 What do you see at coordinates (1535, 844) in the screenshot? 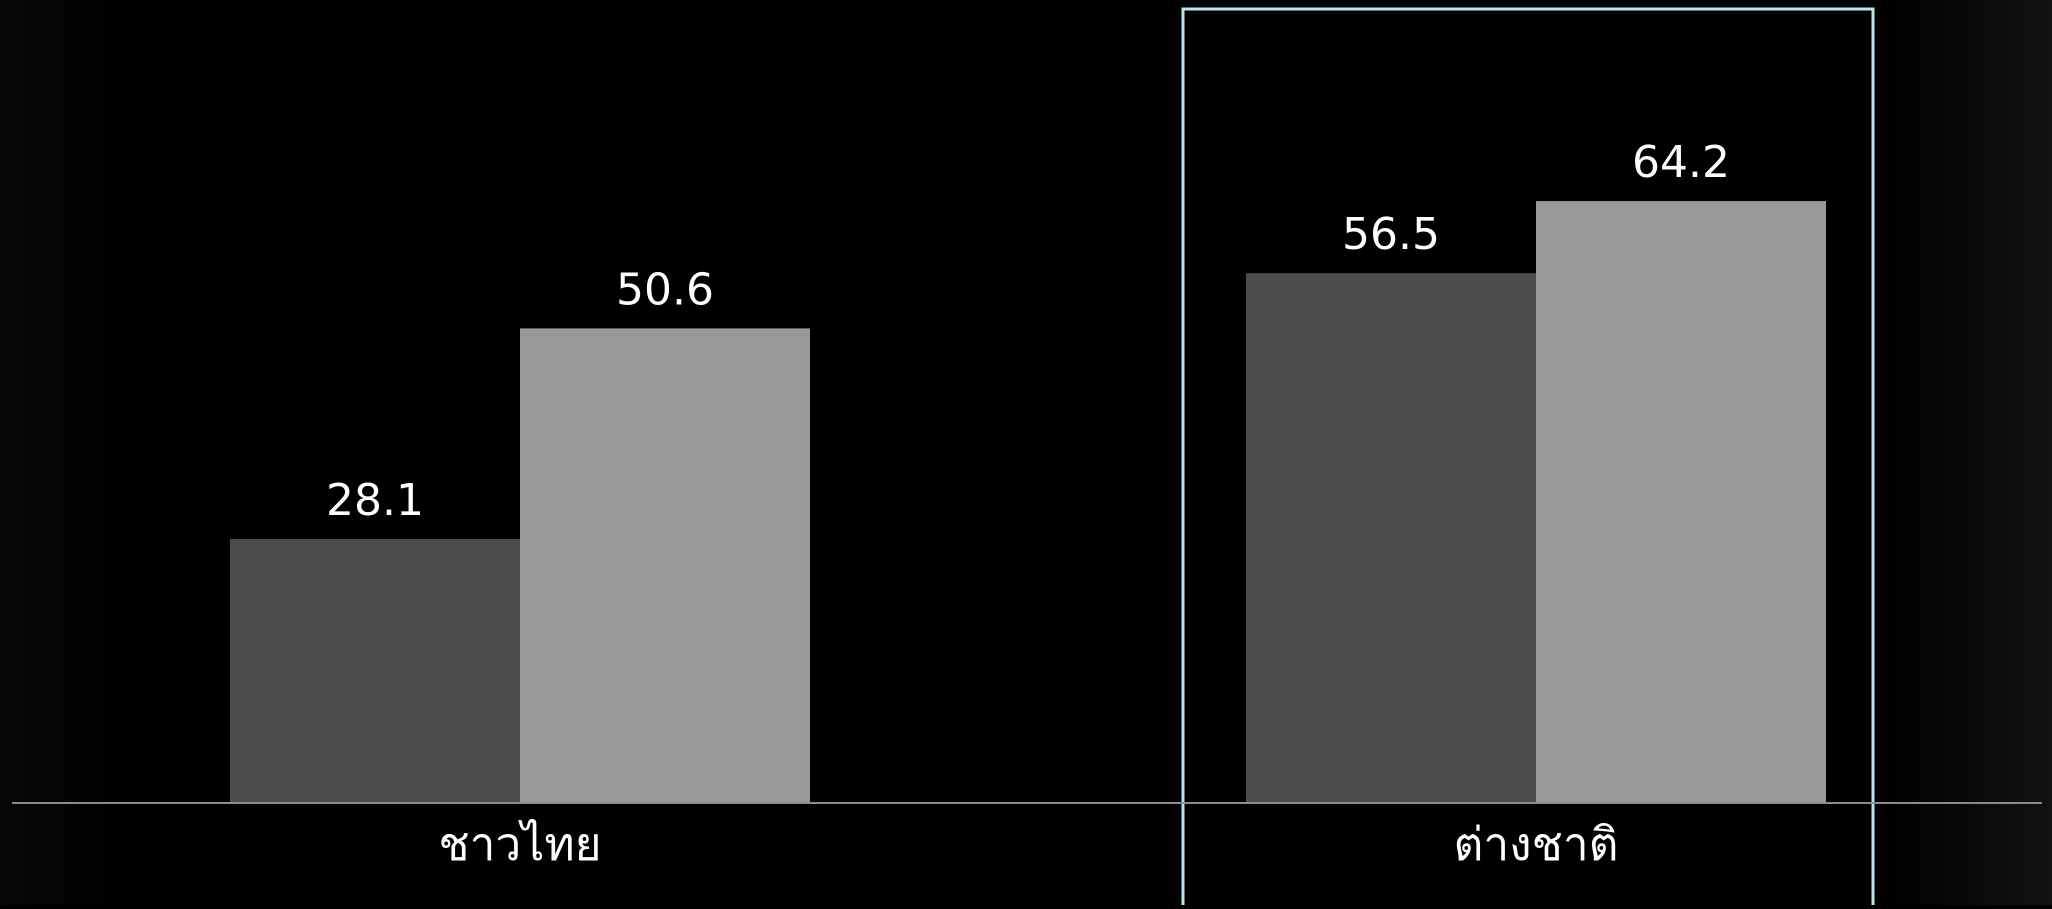
I see `category-label: ต่างชาติ` at bounding box center [1535, 844].